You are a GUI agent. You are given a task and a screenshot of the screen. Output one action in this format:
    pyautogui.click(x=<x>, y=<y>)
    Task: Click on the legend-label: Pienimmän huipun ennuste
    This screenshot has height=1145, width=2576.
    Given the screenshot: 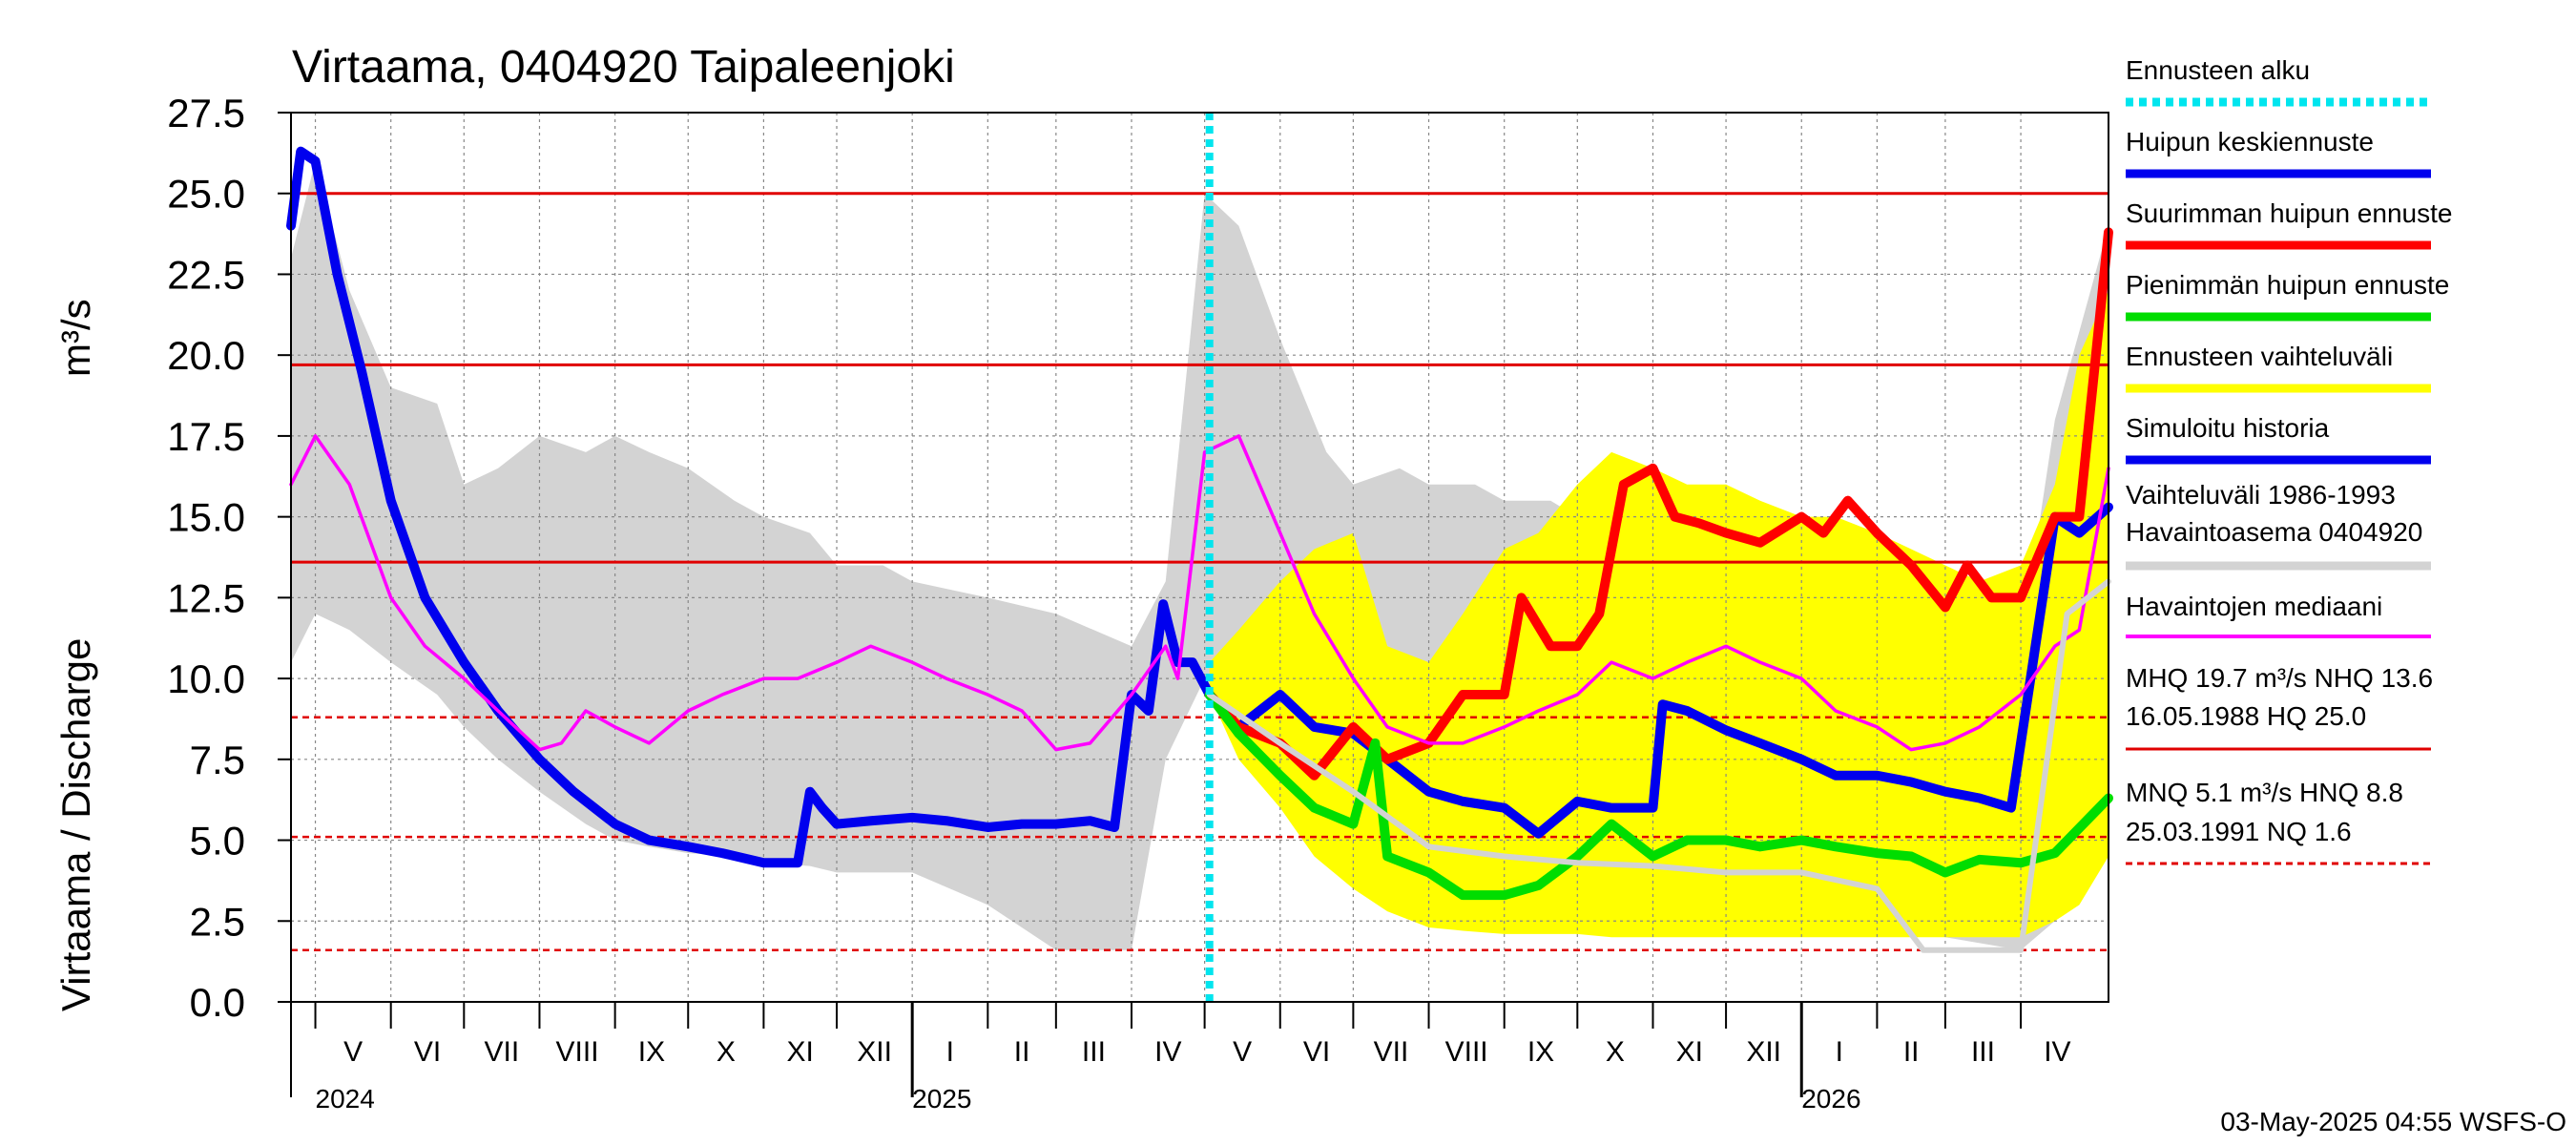 What is the action you would take?
    pyautogui.click(x=2287, y=285)
    